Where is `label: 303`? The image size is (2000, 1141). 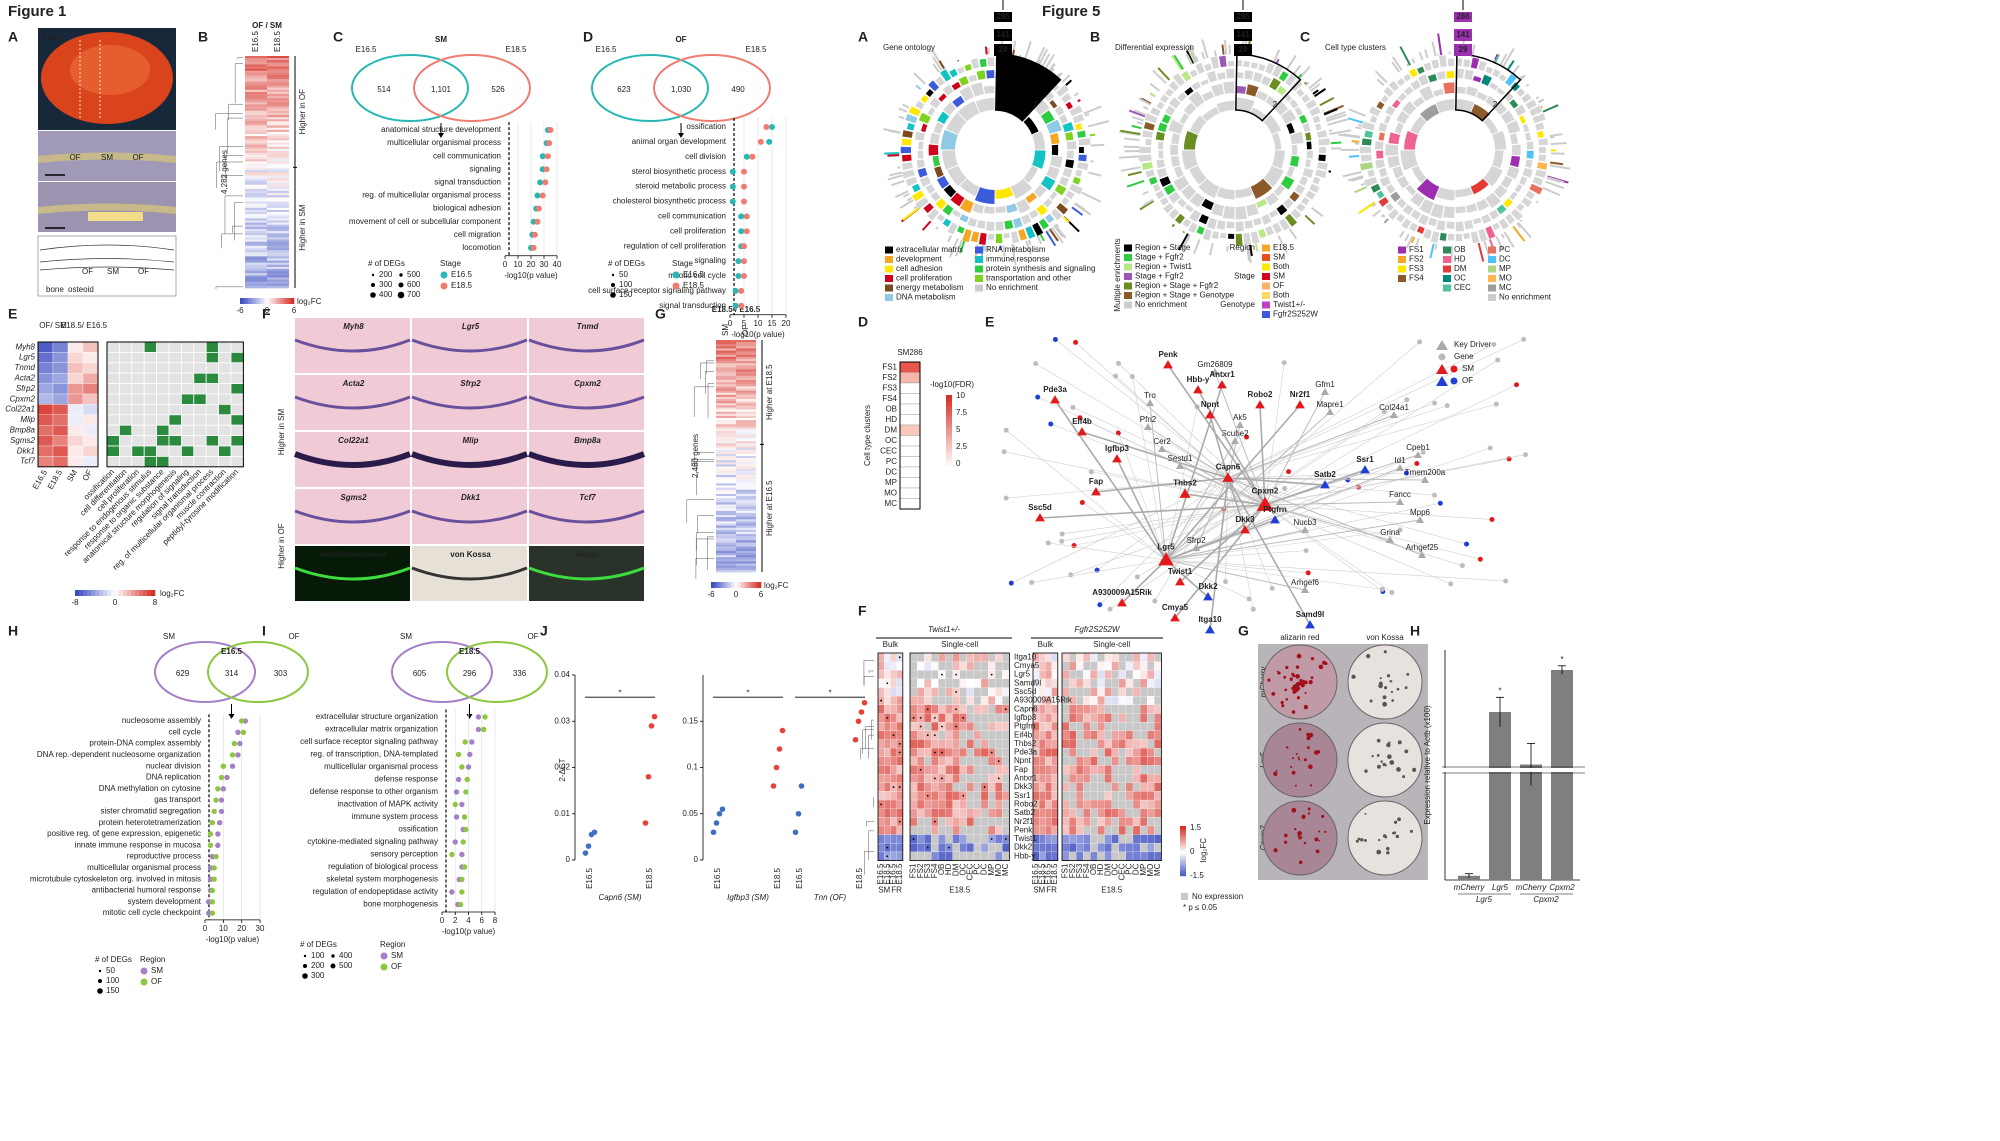 label: 303 is located at coordinates (281, 673).